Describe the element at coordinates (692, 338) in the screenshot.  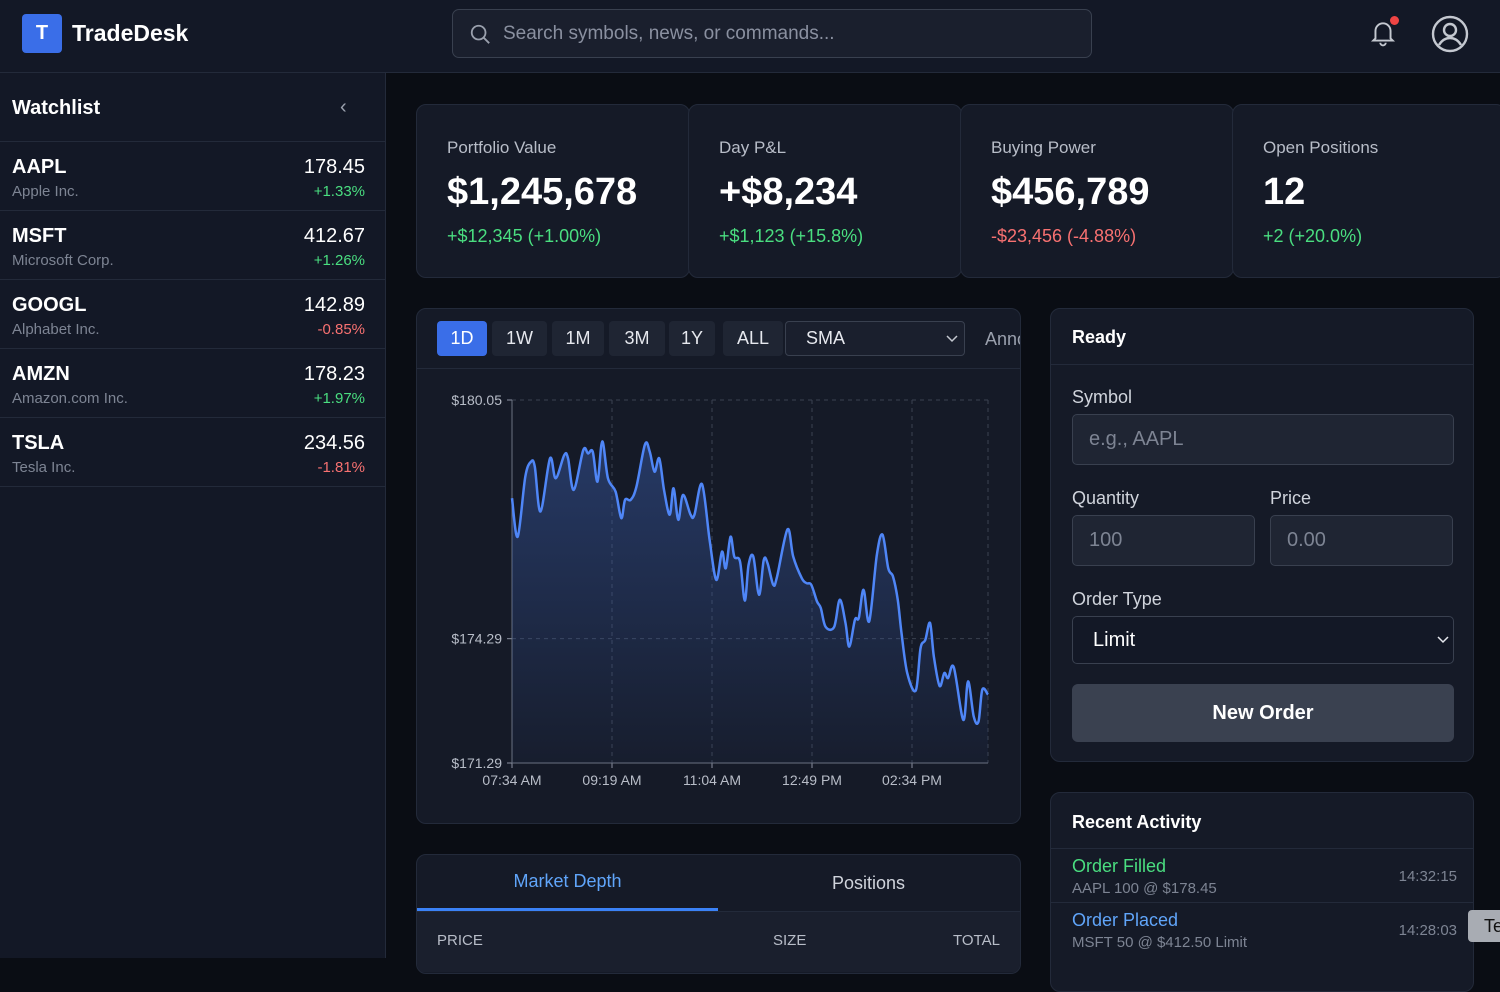
I see `range-button-1y: 1Y` at that location.